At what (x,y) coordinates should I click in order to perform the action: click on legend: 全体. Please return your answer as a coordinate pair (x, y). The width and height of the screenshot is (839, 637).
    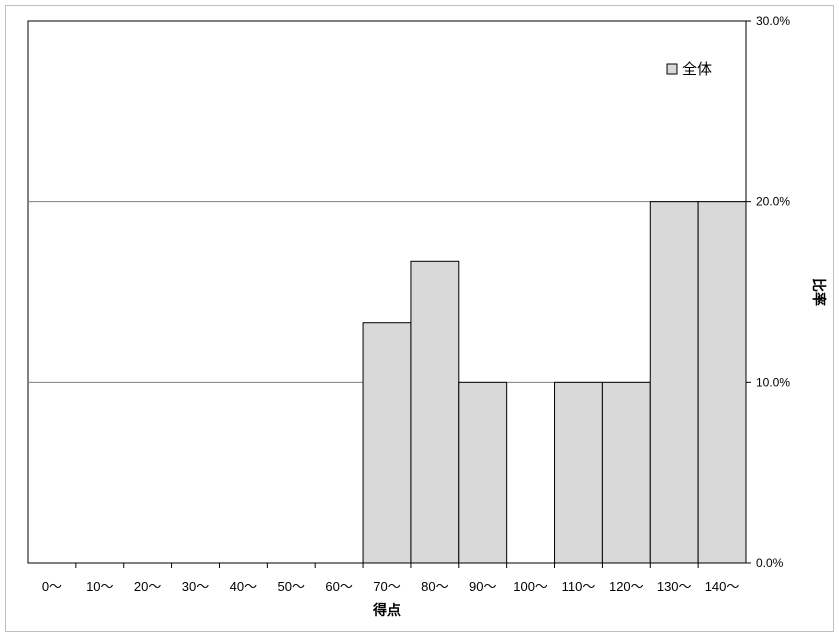
    Looking at the image, I should click on (689, 69).